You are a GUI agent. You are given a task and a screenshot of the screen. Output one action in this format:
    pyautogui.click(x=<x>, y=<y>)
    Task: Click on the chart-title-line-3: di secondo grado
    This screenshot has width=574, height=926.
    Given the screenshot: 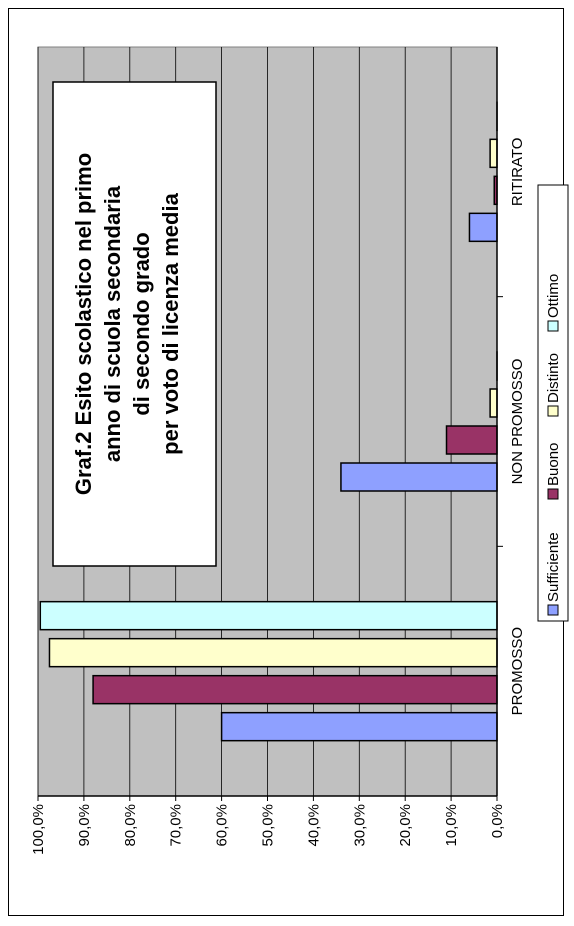 What is the action you would take?
    pyautogui.click(x=141, y=323)
    